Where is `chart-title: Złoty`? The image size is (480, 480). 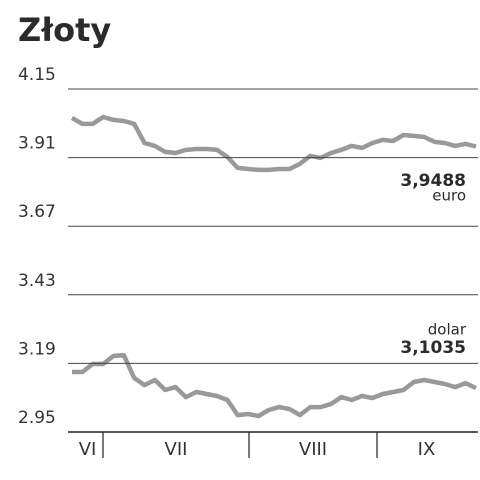
chart-title: Złoty is located at coordinates (64, 30).